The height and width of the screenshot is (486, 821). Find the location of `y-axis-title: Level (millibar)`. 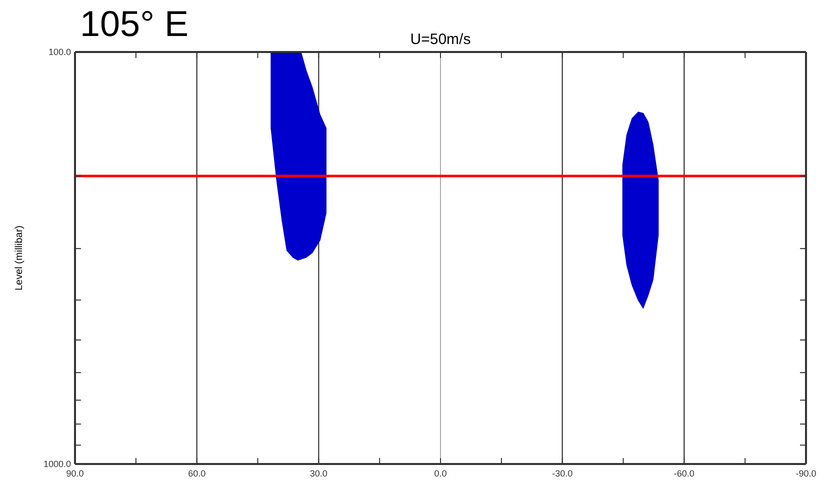

y-axis-title: Level (millibar) is located at coordinates (19, 258).